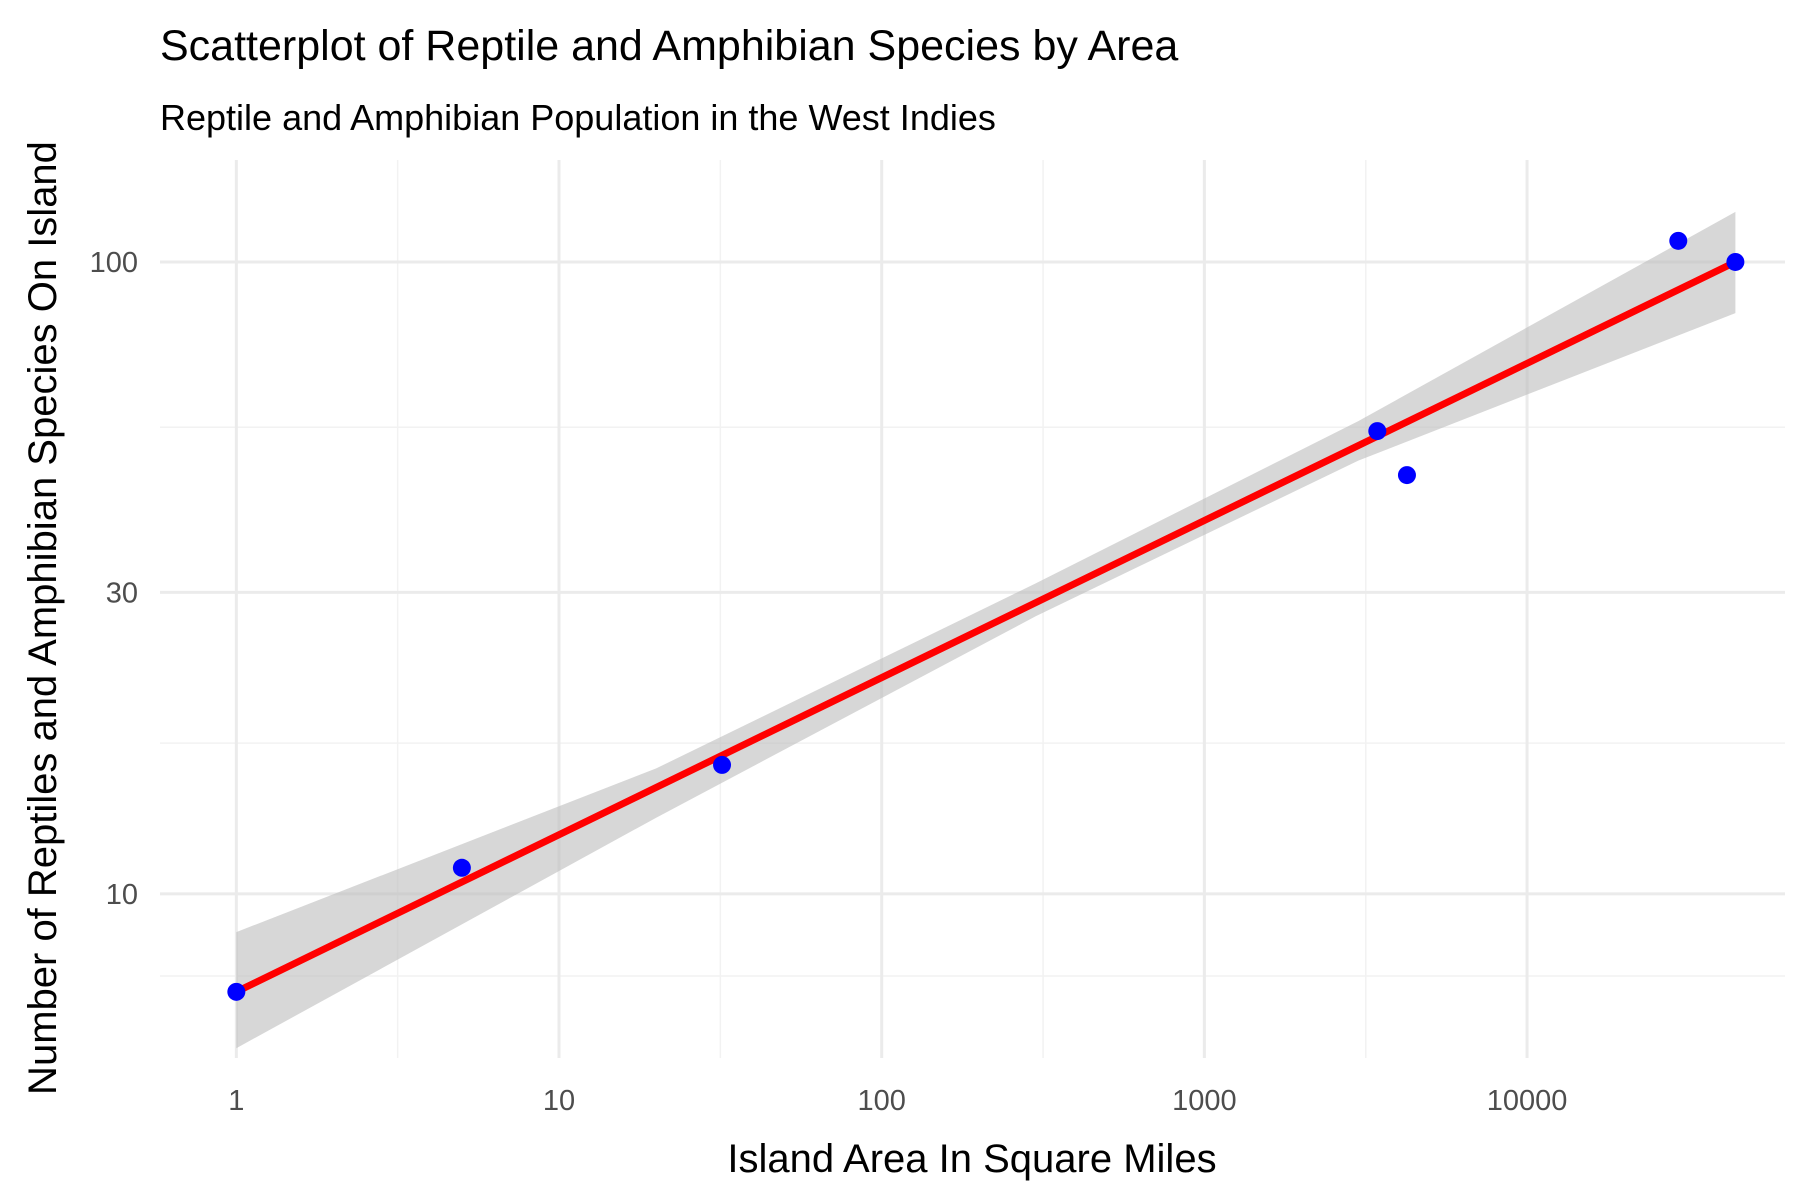 The width and height of the screenshot is (1800, 1200). I want to click on x-tick-label: 1, so click(236, 1101).